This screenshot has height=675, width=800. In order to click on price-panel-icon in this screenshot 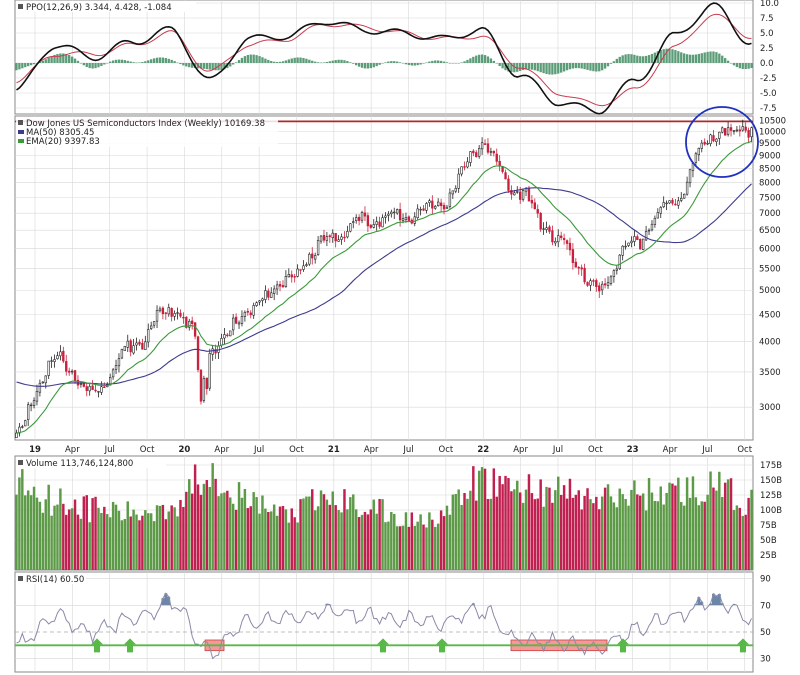, I will do `click(20, 122)`.